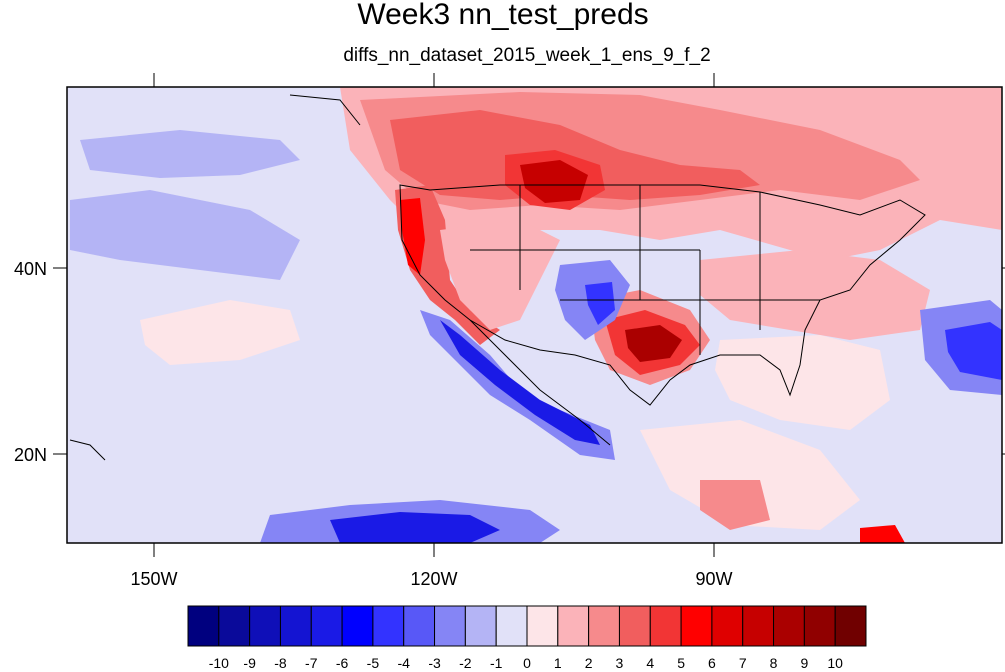 The width and height of the screenshot is (1005, 672). Describe the element at coordinates (311, 663) in the screenshot. I see `colorbar-label: -7` at that location.